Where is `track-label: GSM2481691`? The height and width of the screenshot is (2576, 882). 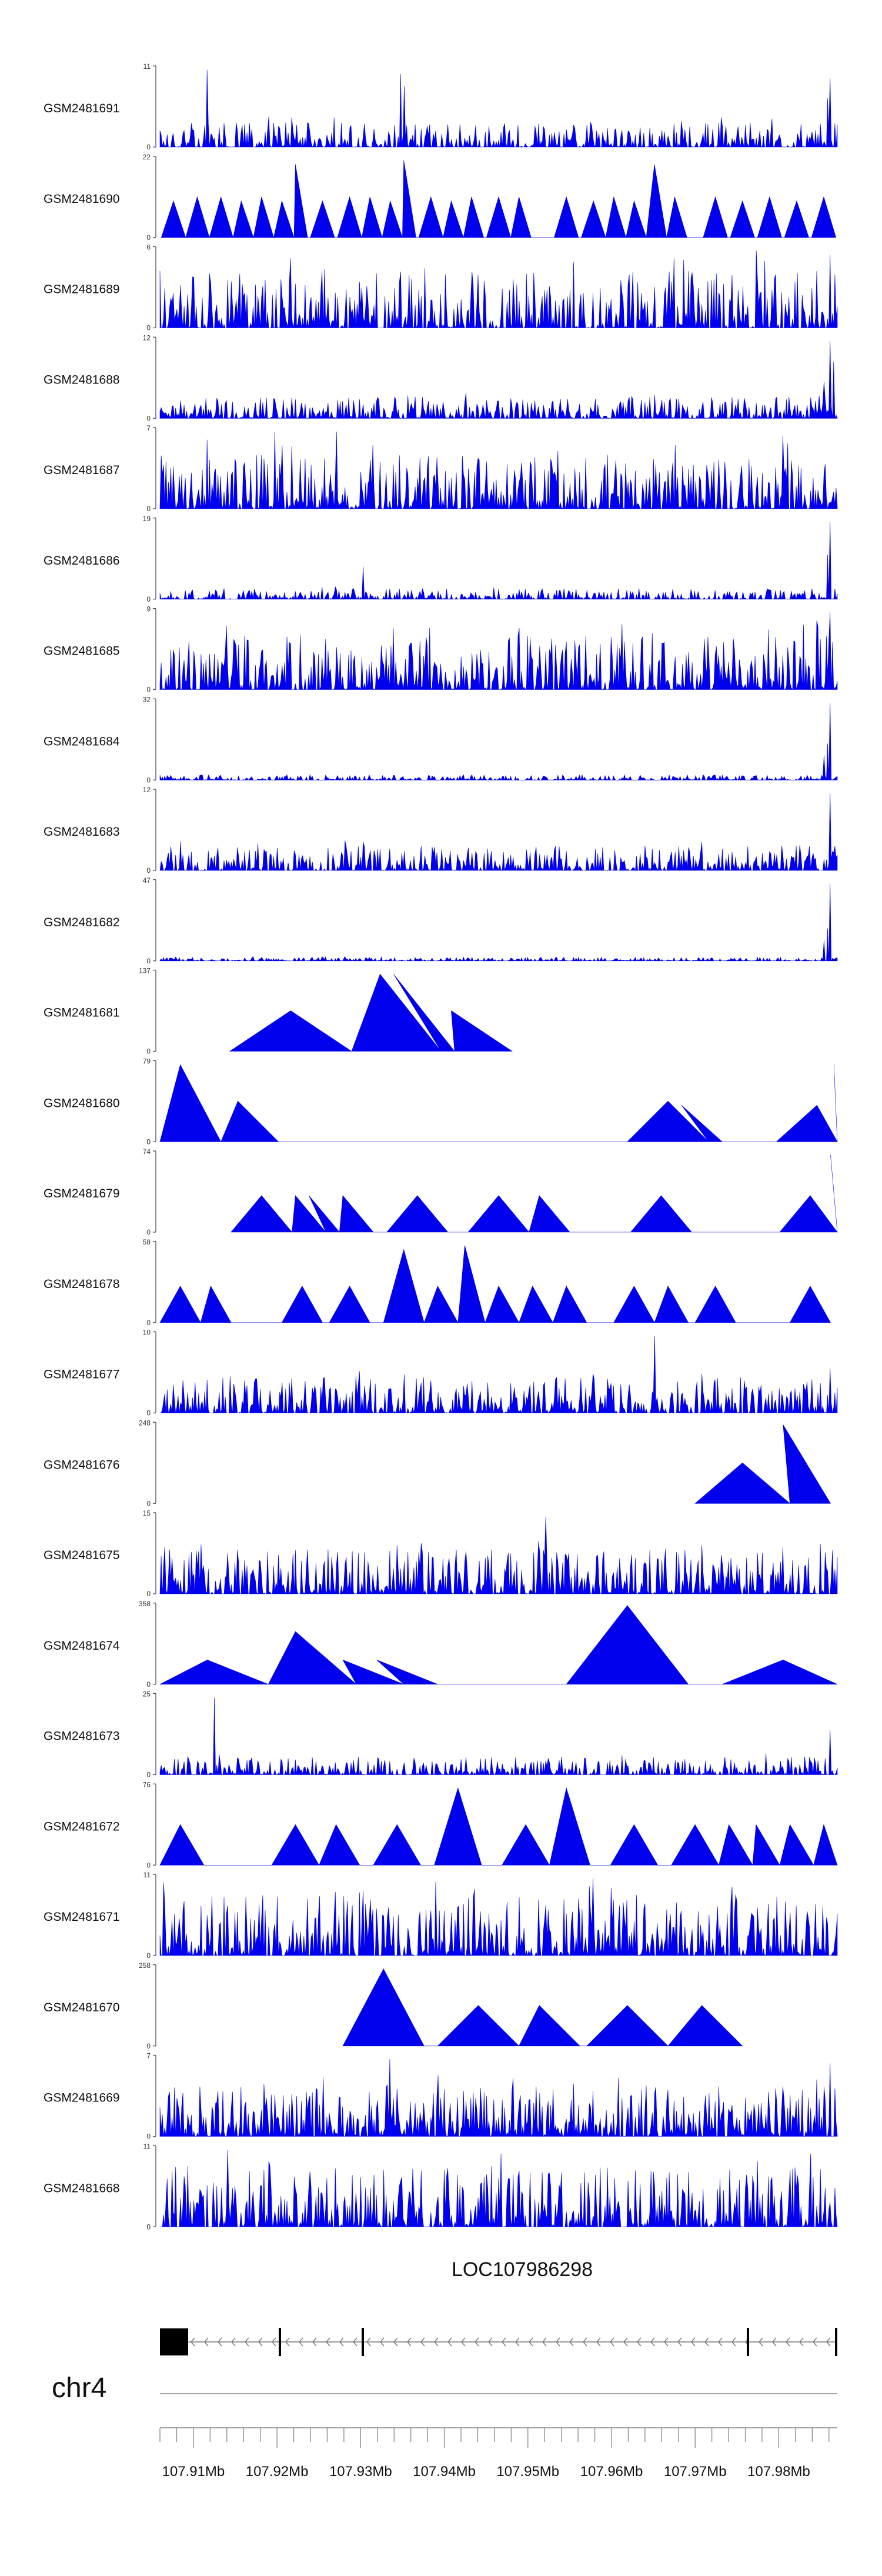
track-label: GSM2481691 is located at coordinates (82, 108).